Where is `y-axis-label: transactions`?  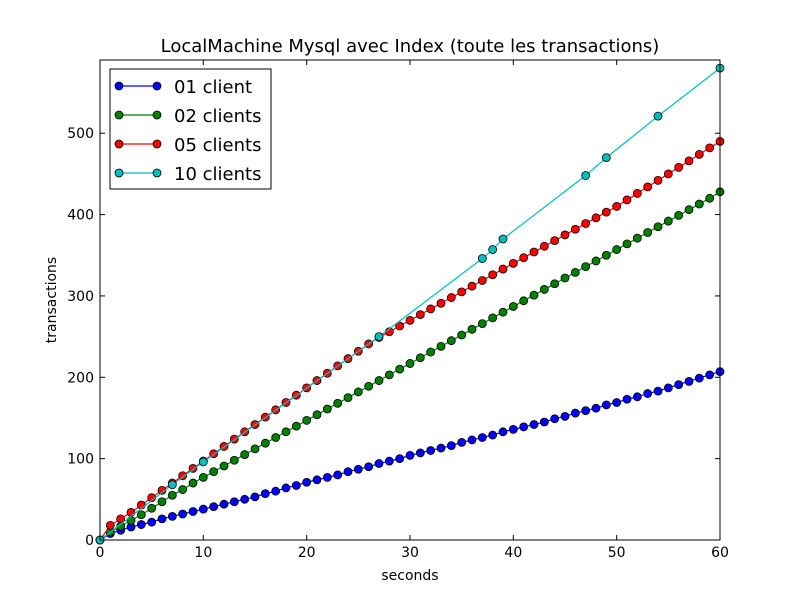
y-axis-label: transactions is located at coordinates (52, 300).